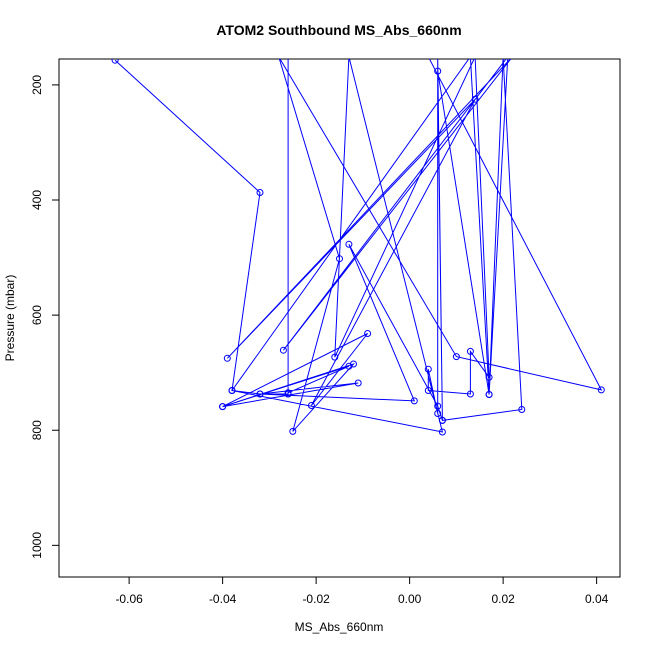 This screenshot has height=650, width=650. What do you see at coordinates (362, 591) in the screenshot?
I see `x-axis: -0.06 -0.04 -0.02 0.00 0.02 0.04` at bounding box center [362, 591].